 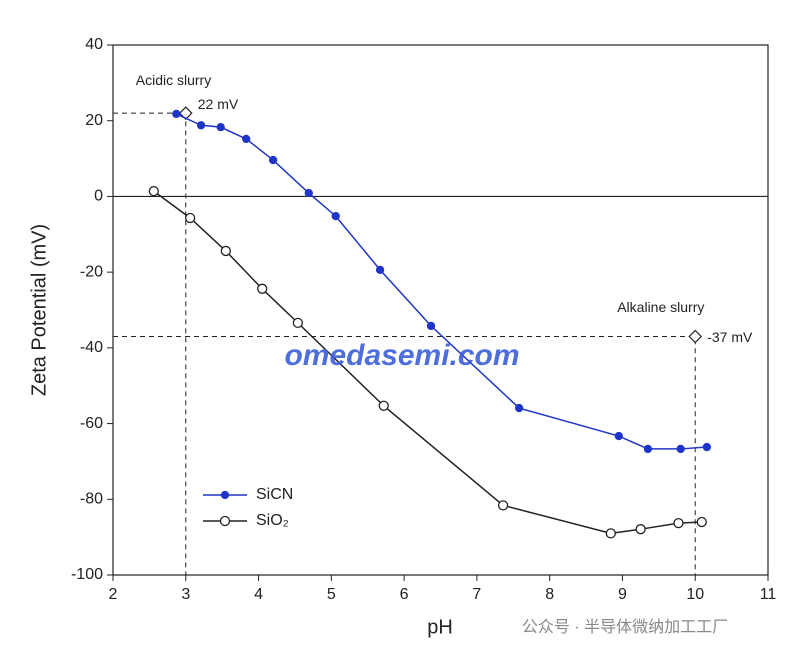 I want to click on x-axis-label: pH, so click(x=440, y=627).